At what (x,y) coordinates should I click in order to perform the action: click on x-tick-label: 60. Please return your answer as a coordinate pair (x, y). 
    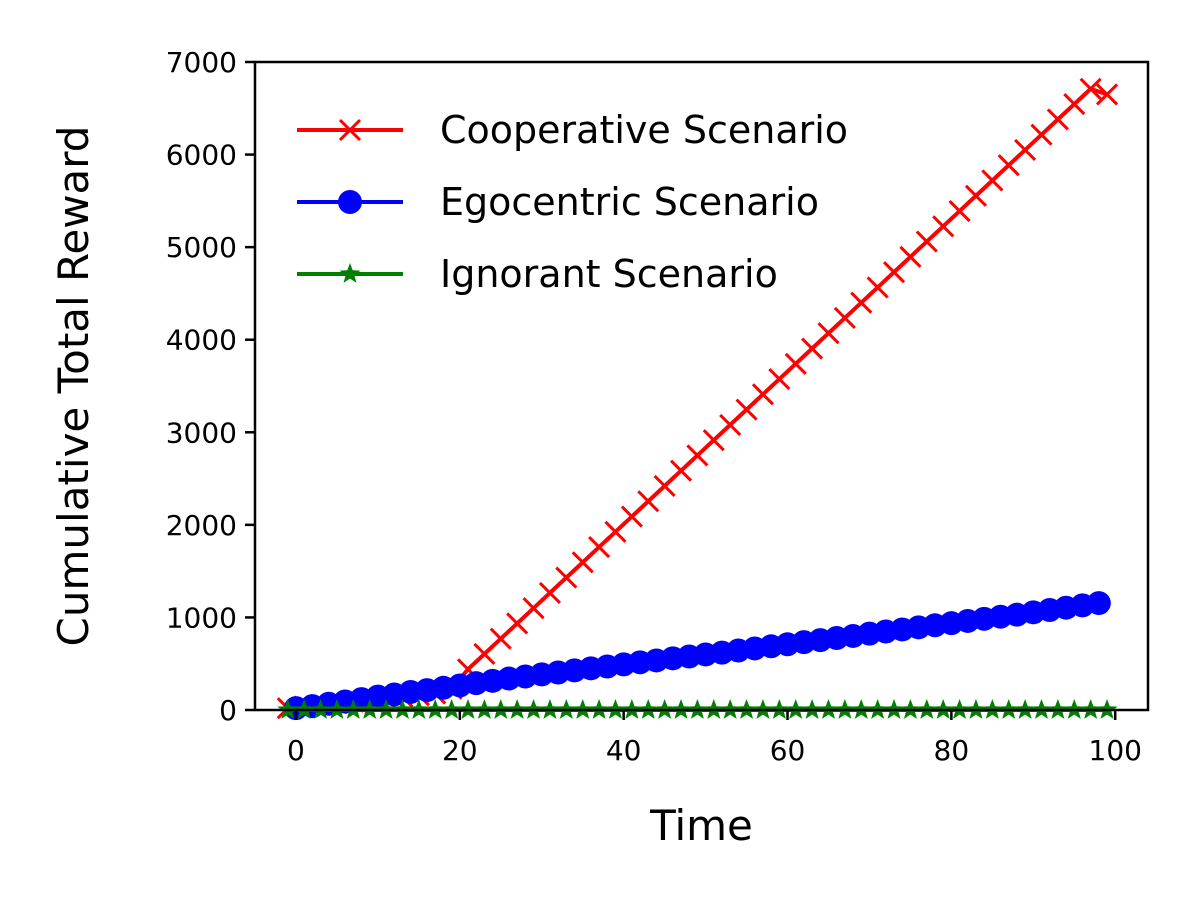
    Looking at the image, I should click on (788, 750).